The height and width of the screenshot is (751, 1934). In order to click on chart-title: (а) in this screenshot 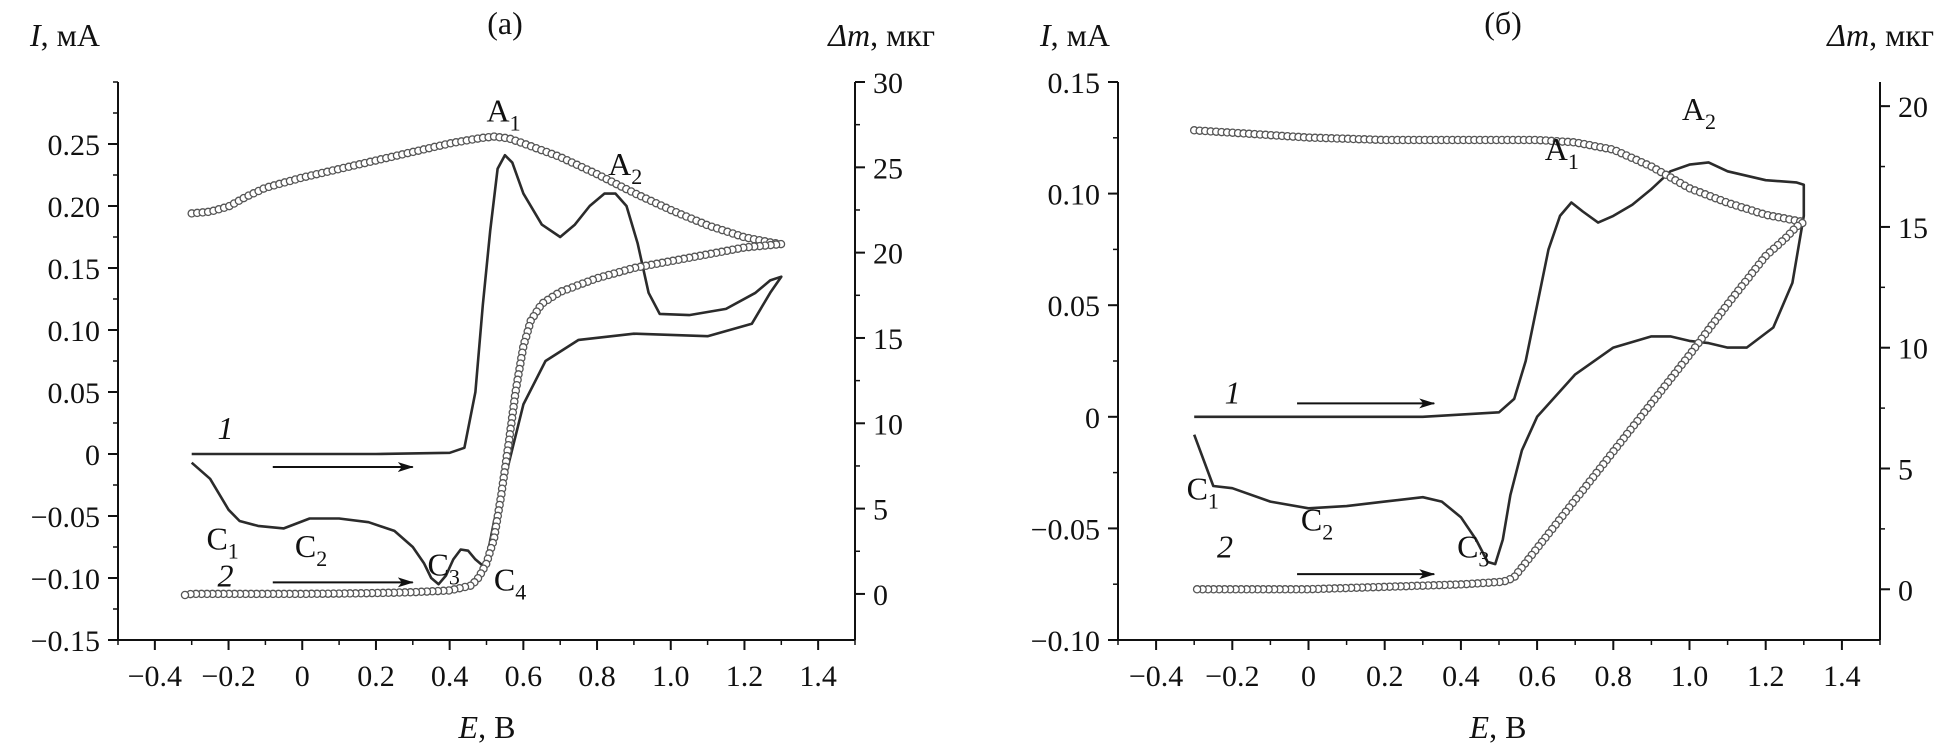, I will do `click(505, 23)`.